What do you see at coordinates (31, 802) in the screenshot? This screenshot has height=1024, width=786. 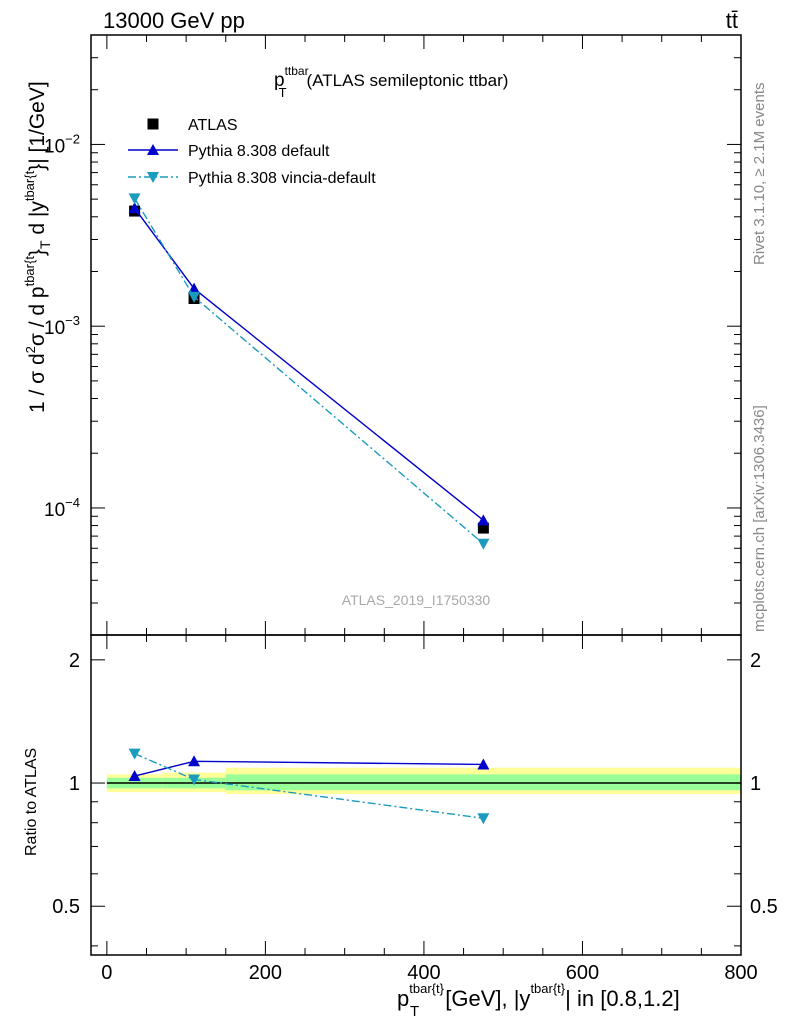 I see `ratio-y-label: Ratio to ATLAS` at bounding box center [31, 802].